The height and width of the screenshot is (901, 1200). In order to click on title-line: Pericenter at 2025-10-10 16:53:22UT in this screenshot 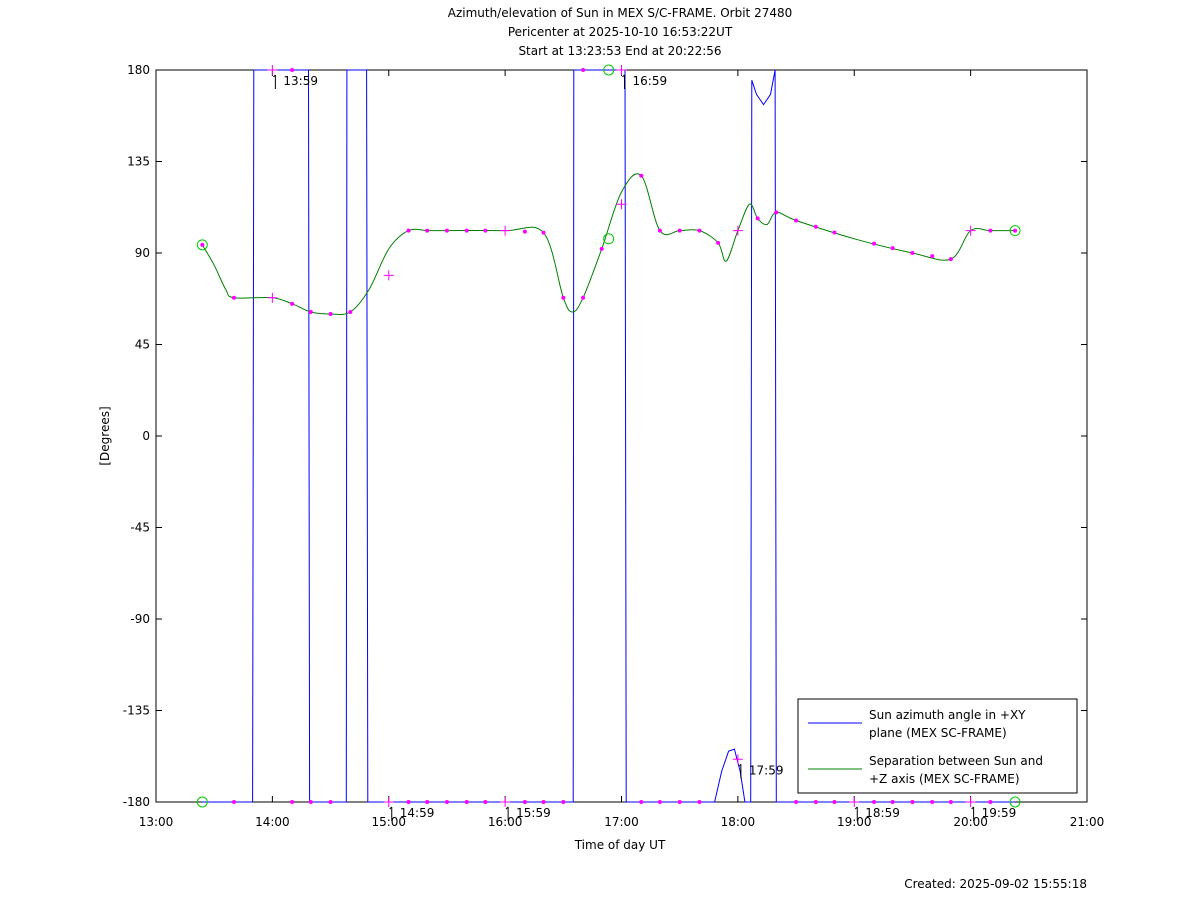, I will do `click(620, 32)`.